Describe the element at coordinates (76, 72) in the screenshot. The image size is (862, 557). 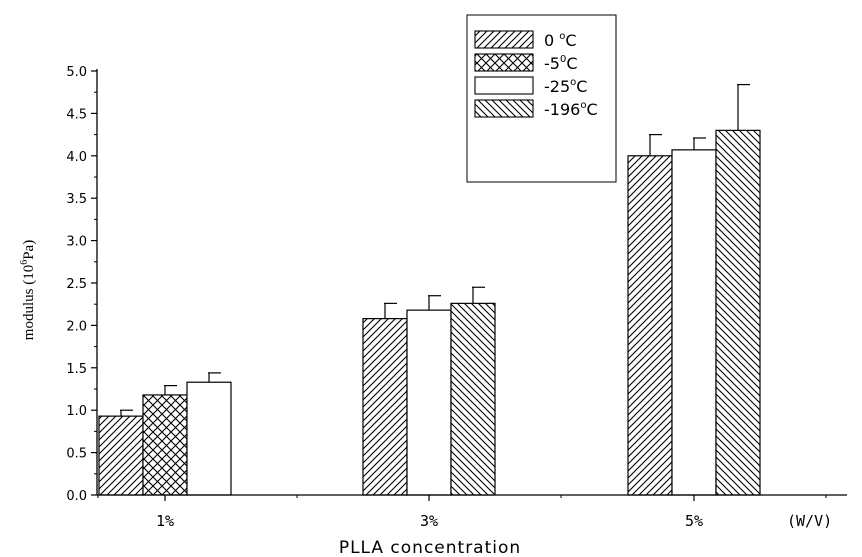
I see `y-tick-label: 5.0` at that location.